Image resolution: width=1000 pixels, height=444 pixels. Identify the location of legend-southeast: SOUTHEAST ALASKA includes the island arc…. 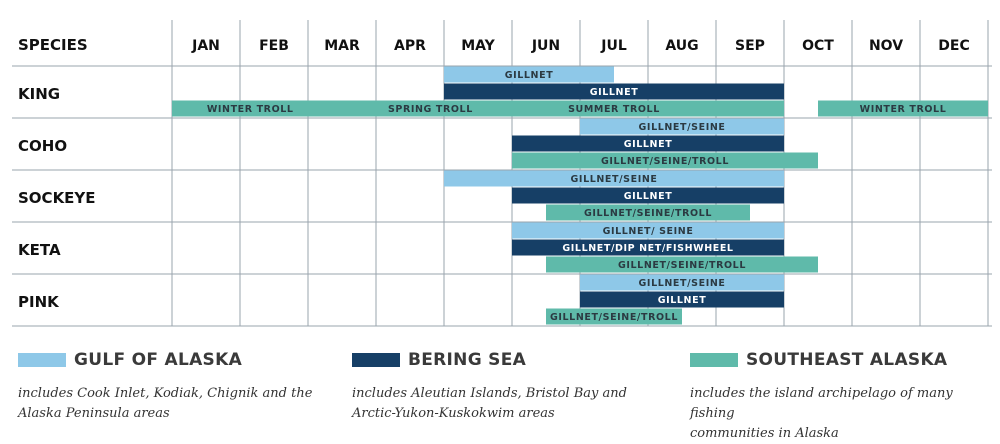
(845, 397).